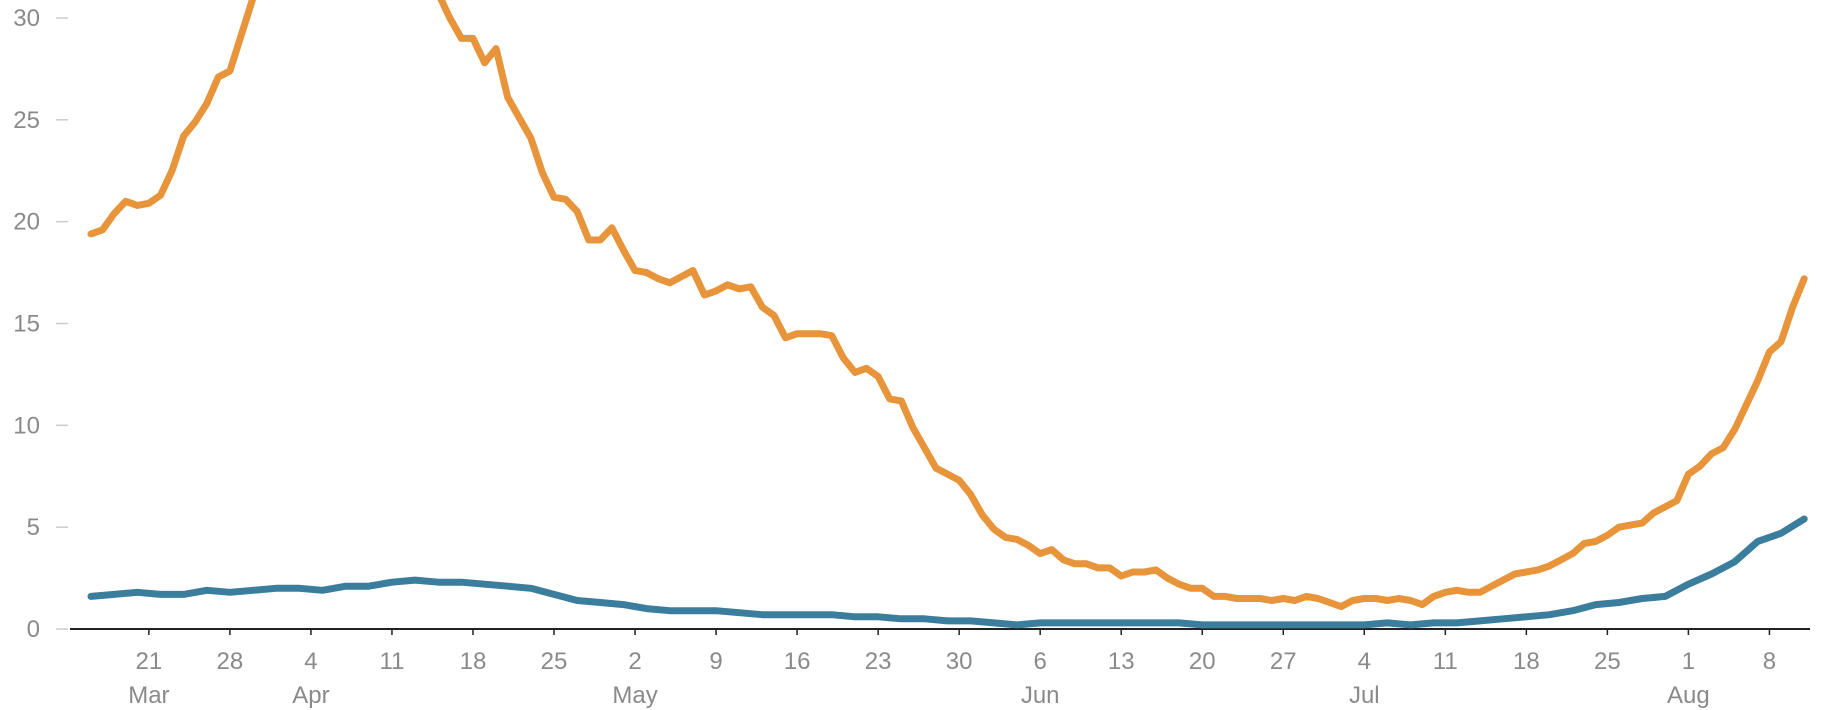 The image size is (1825, 710). I want to click on x-tick-label: 1, so click(1688, 661).